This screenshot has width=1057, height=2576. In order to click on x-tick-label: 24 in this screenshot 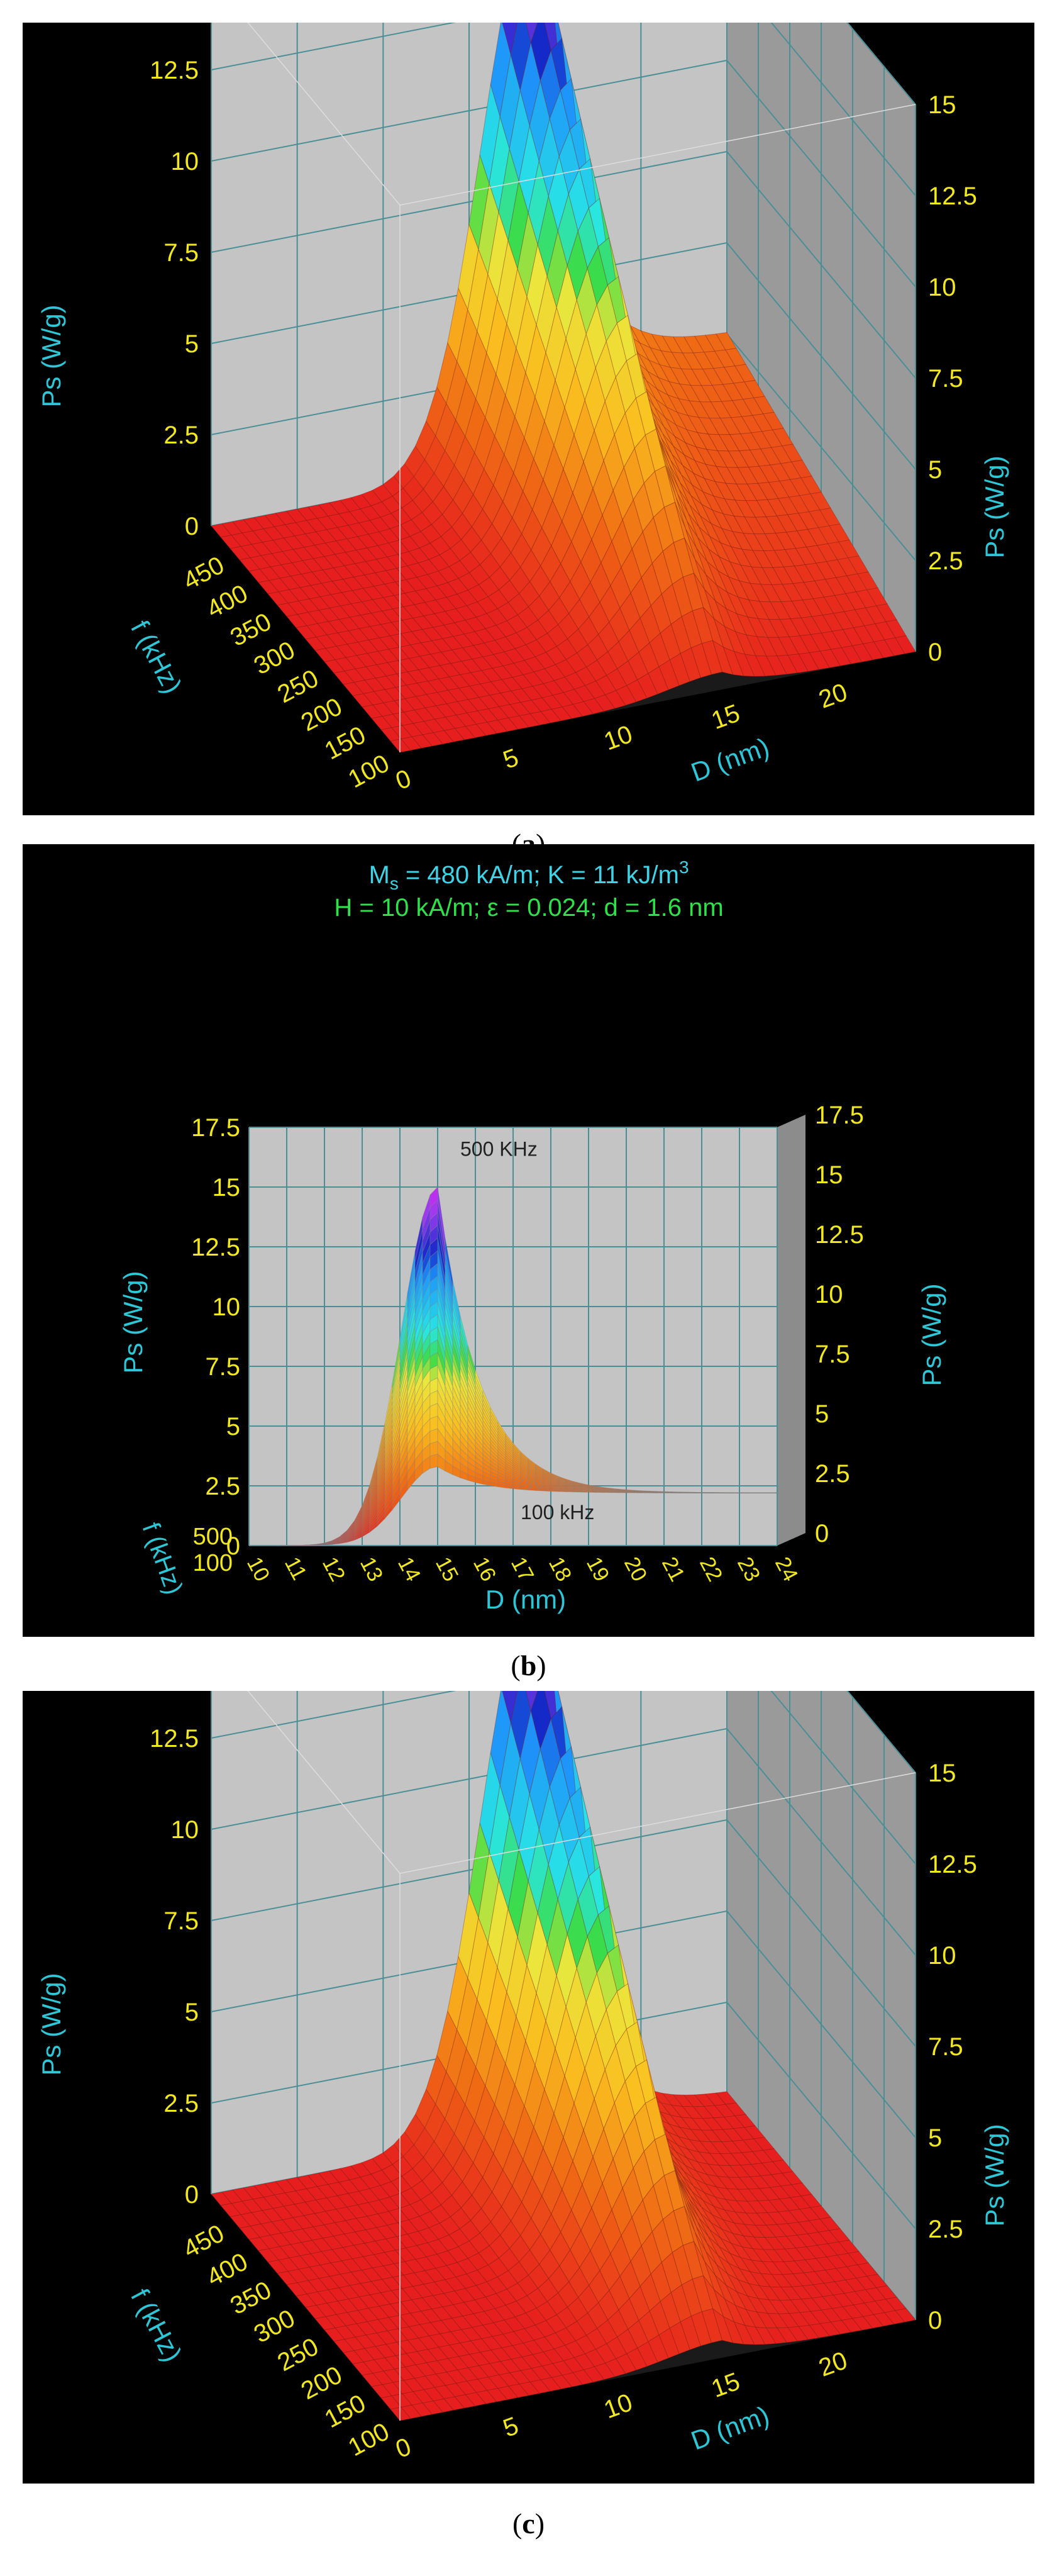, I will do `click(786, 1569)`.